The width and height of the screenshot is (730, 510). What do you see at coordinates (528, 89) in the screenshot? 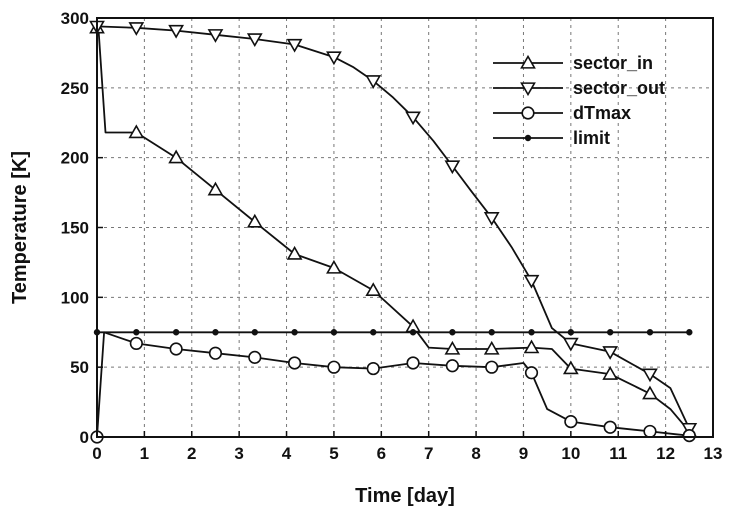
I see `legend-marker-sector_out` at bounding box center [528, 89].